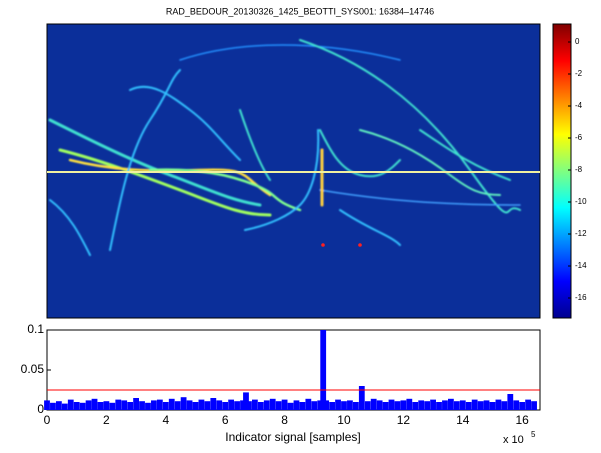 This screenshot has height=453, width=601. Describe the element at coordinates (581, 233) in the screenshot. I see `colorbar-tick-label: -12` at that location.